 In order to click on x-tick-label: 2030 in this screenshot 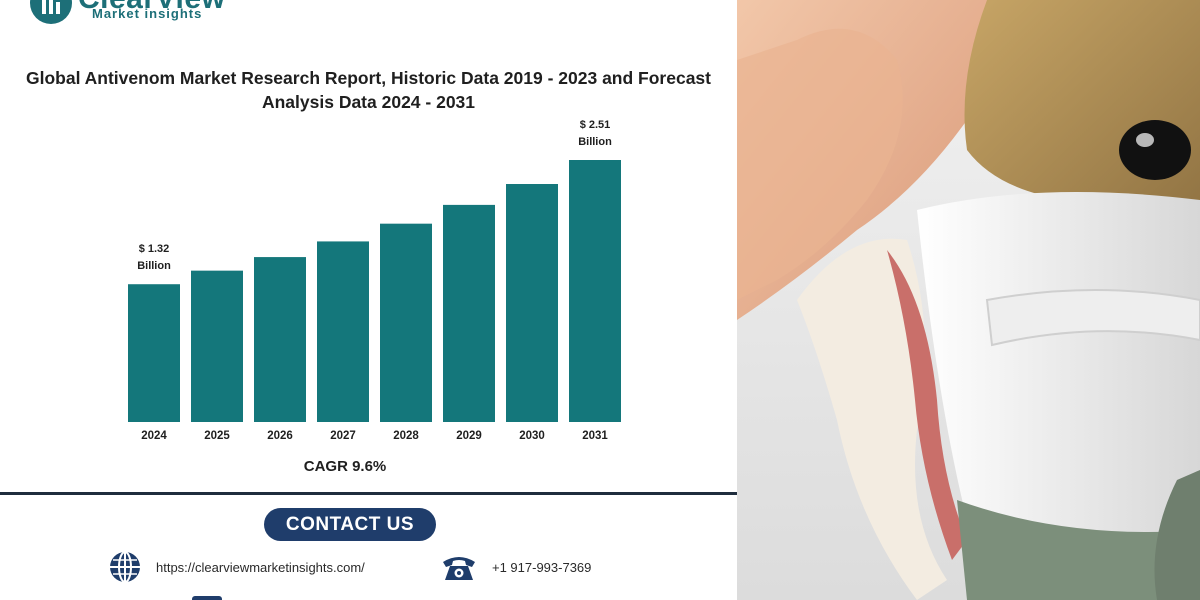, I will do `click(532, 436)`.